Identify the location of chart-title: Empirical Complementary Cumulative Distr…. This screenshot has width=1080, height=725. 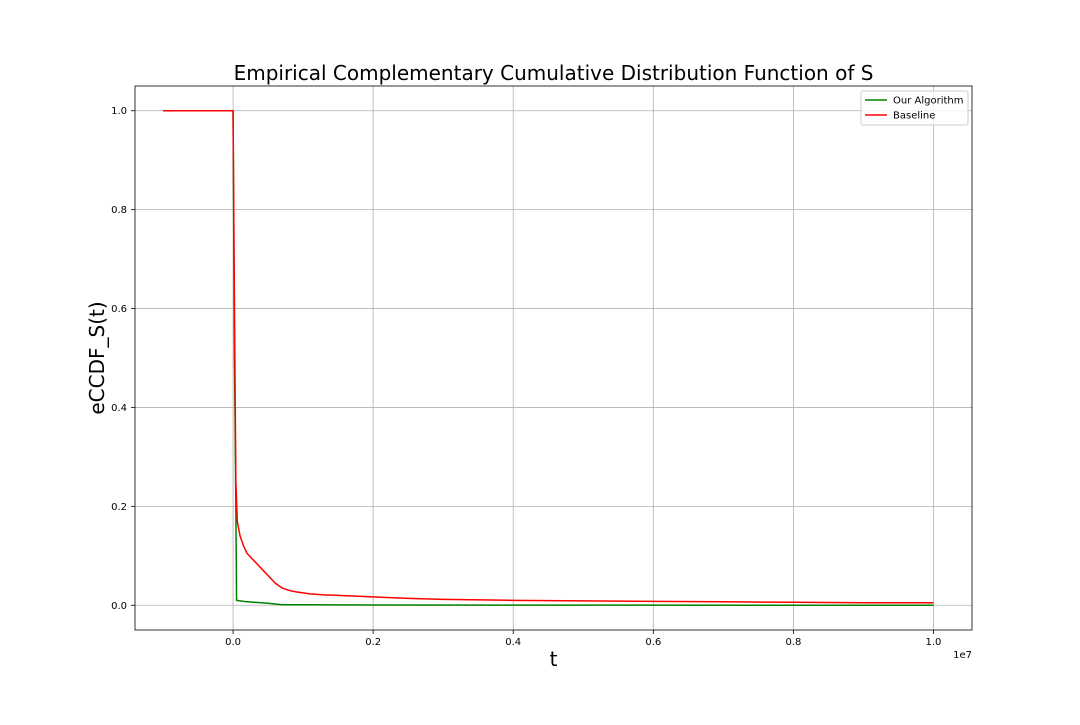
(554, 73).